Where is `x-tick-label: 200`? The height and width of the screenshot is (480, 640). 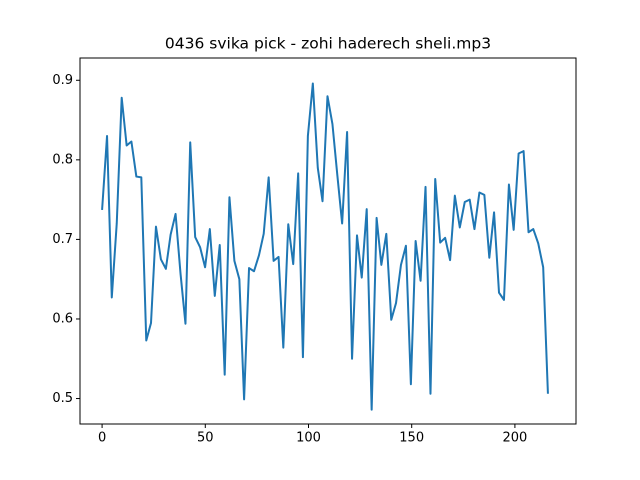 x-tick-label: 200 is located at coordinates (514, 438).